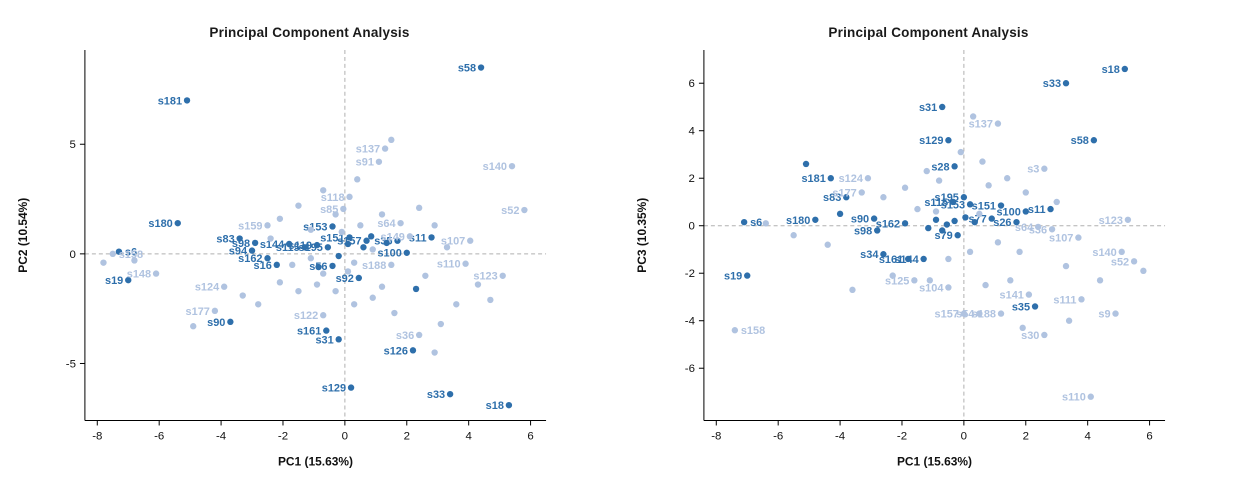 The height and width of the screenshot is (500, 1238). Describe the element at coordinates (311, 248) in the screenshot. I see `point-label: s195` at that location.